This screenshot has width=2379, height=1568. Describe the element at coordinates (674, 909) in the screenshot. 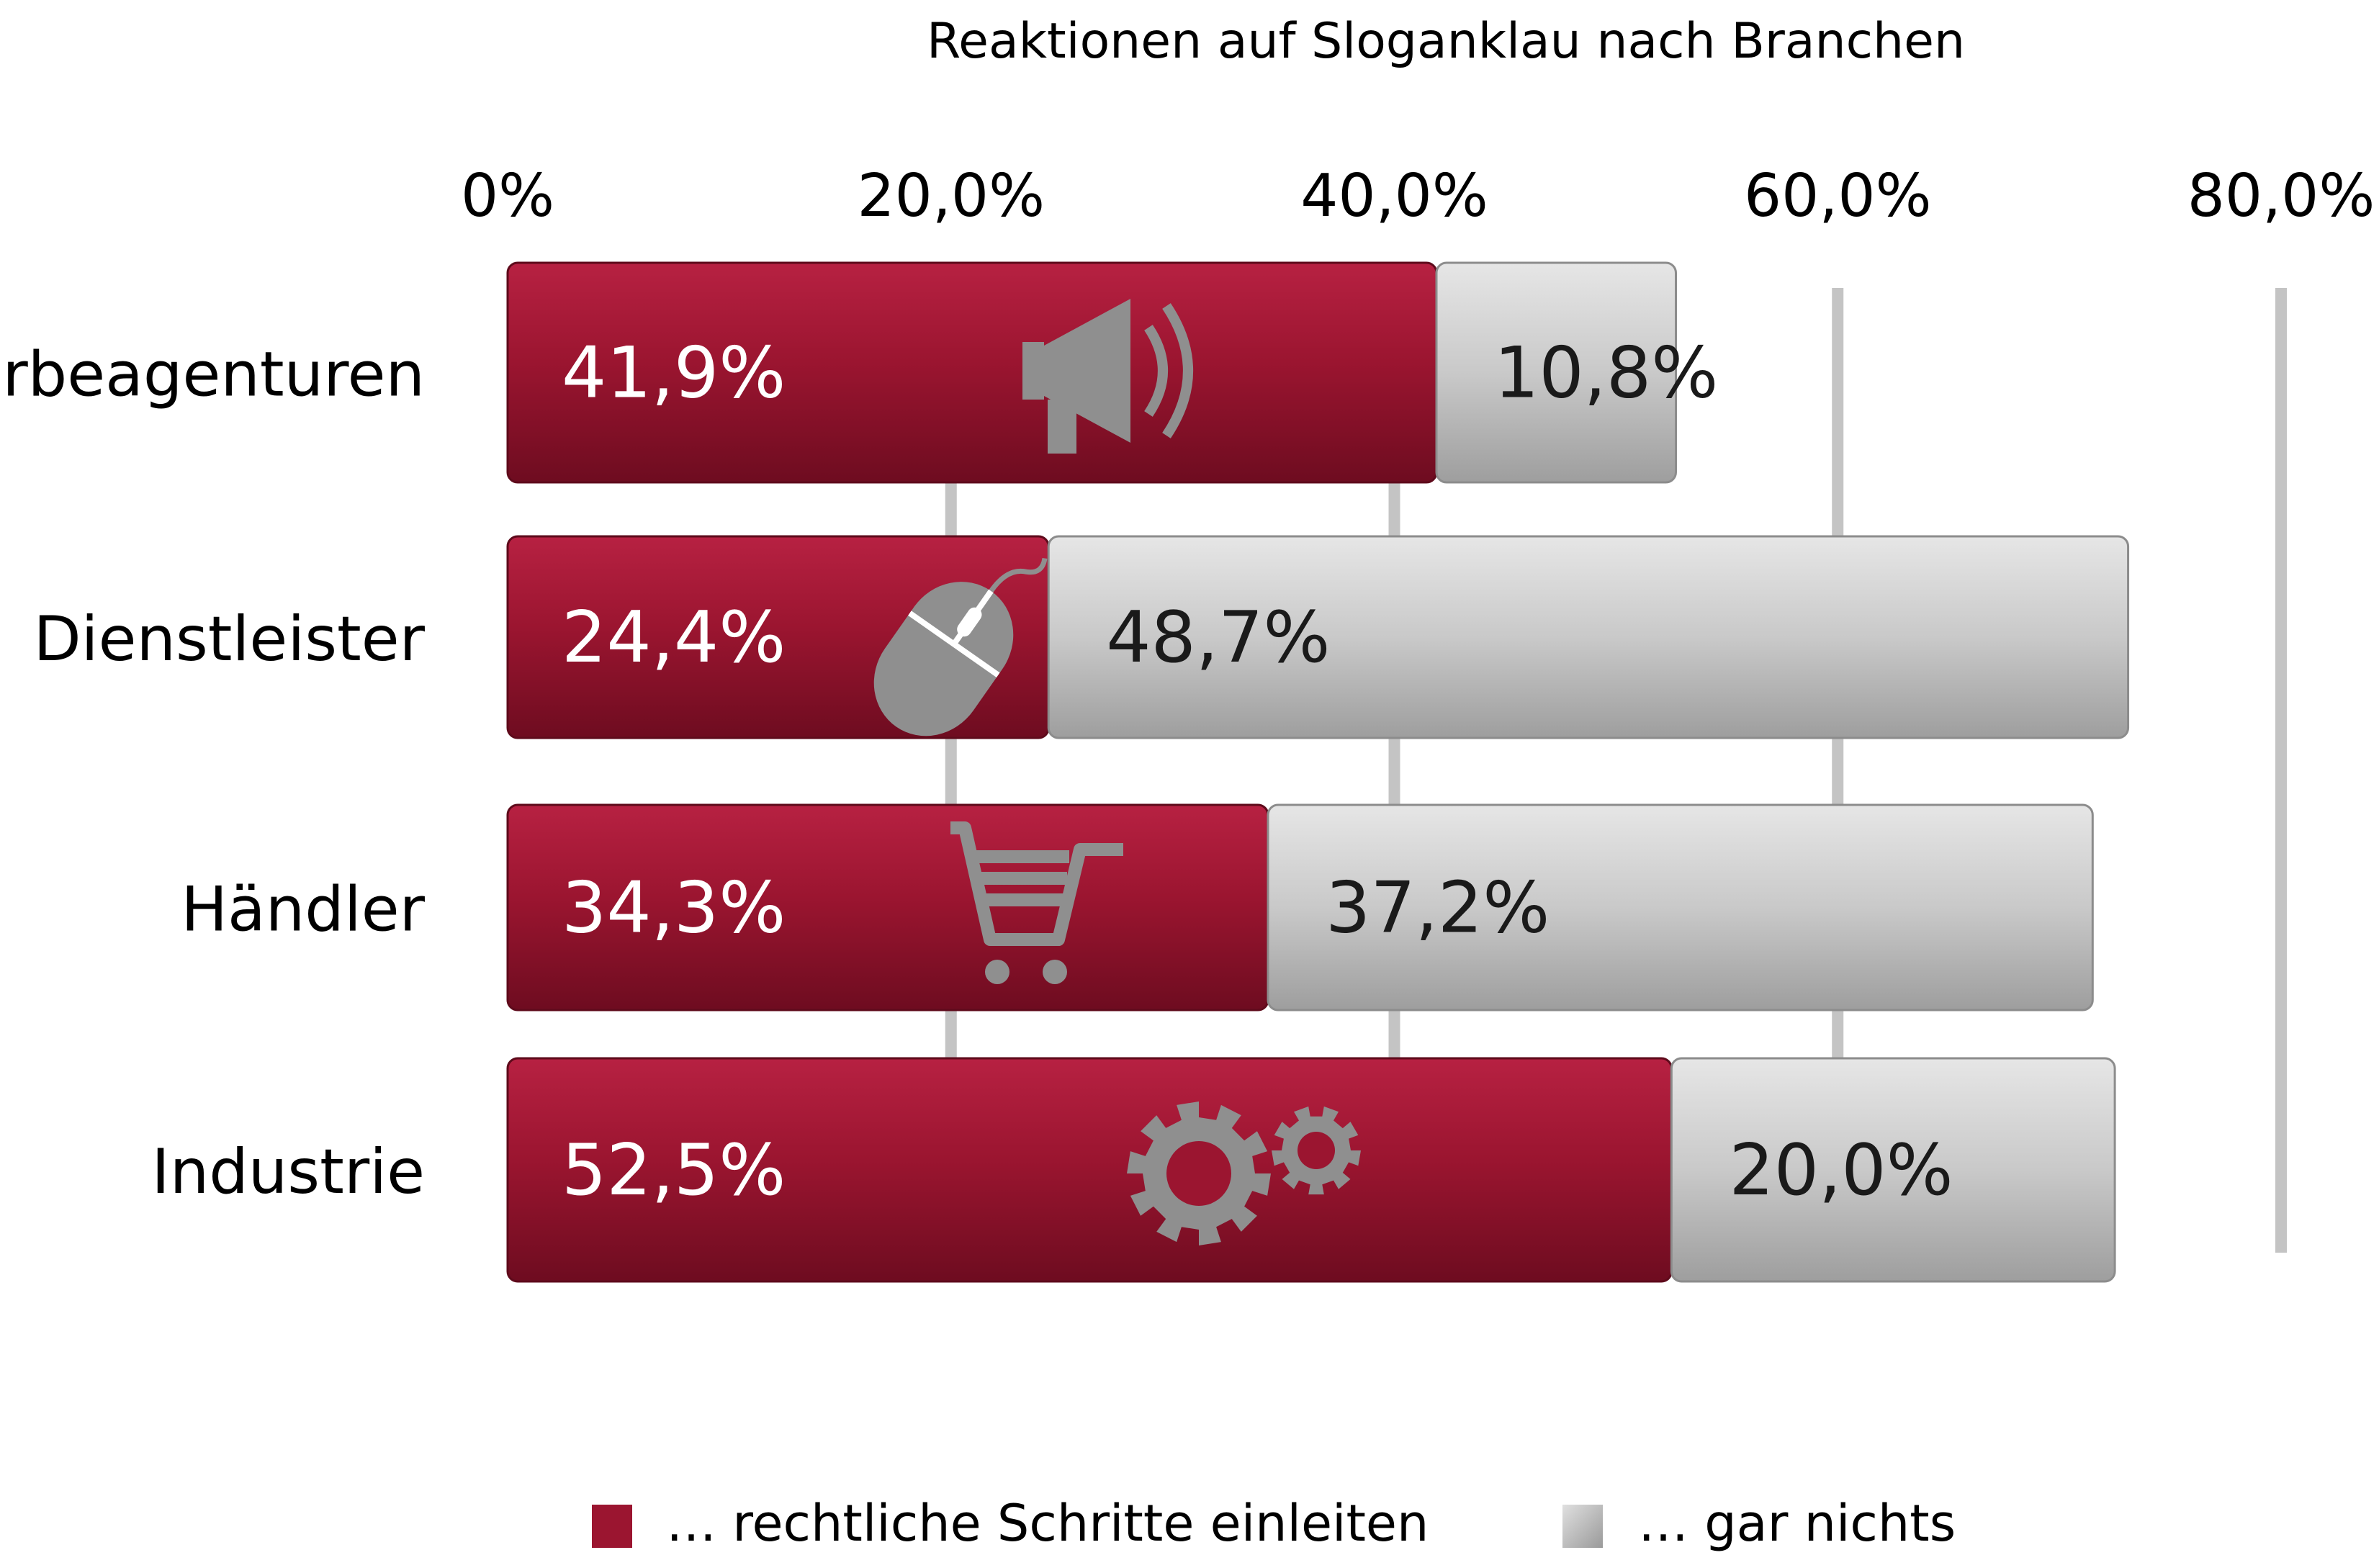

I see `data-label: 34,3%` at that location.